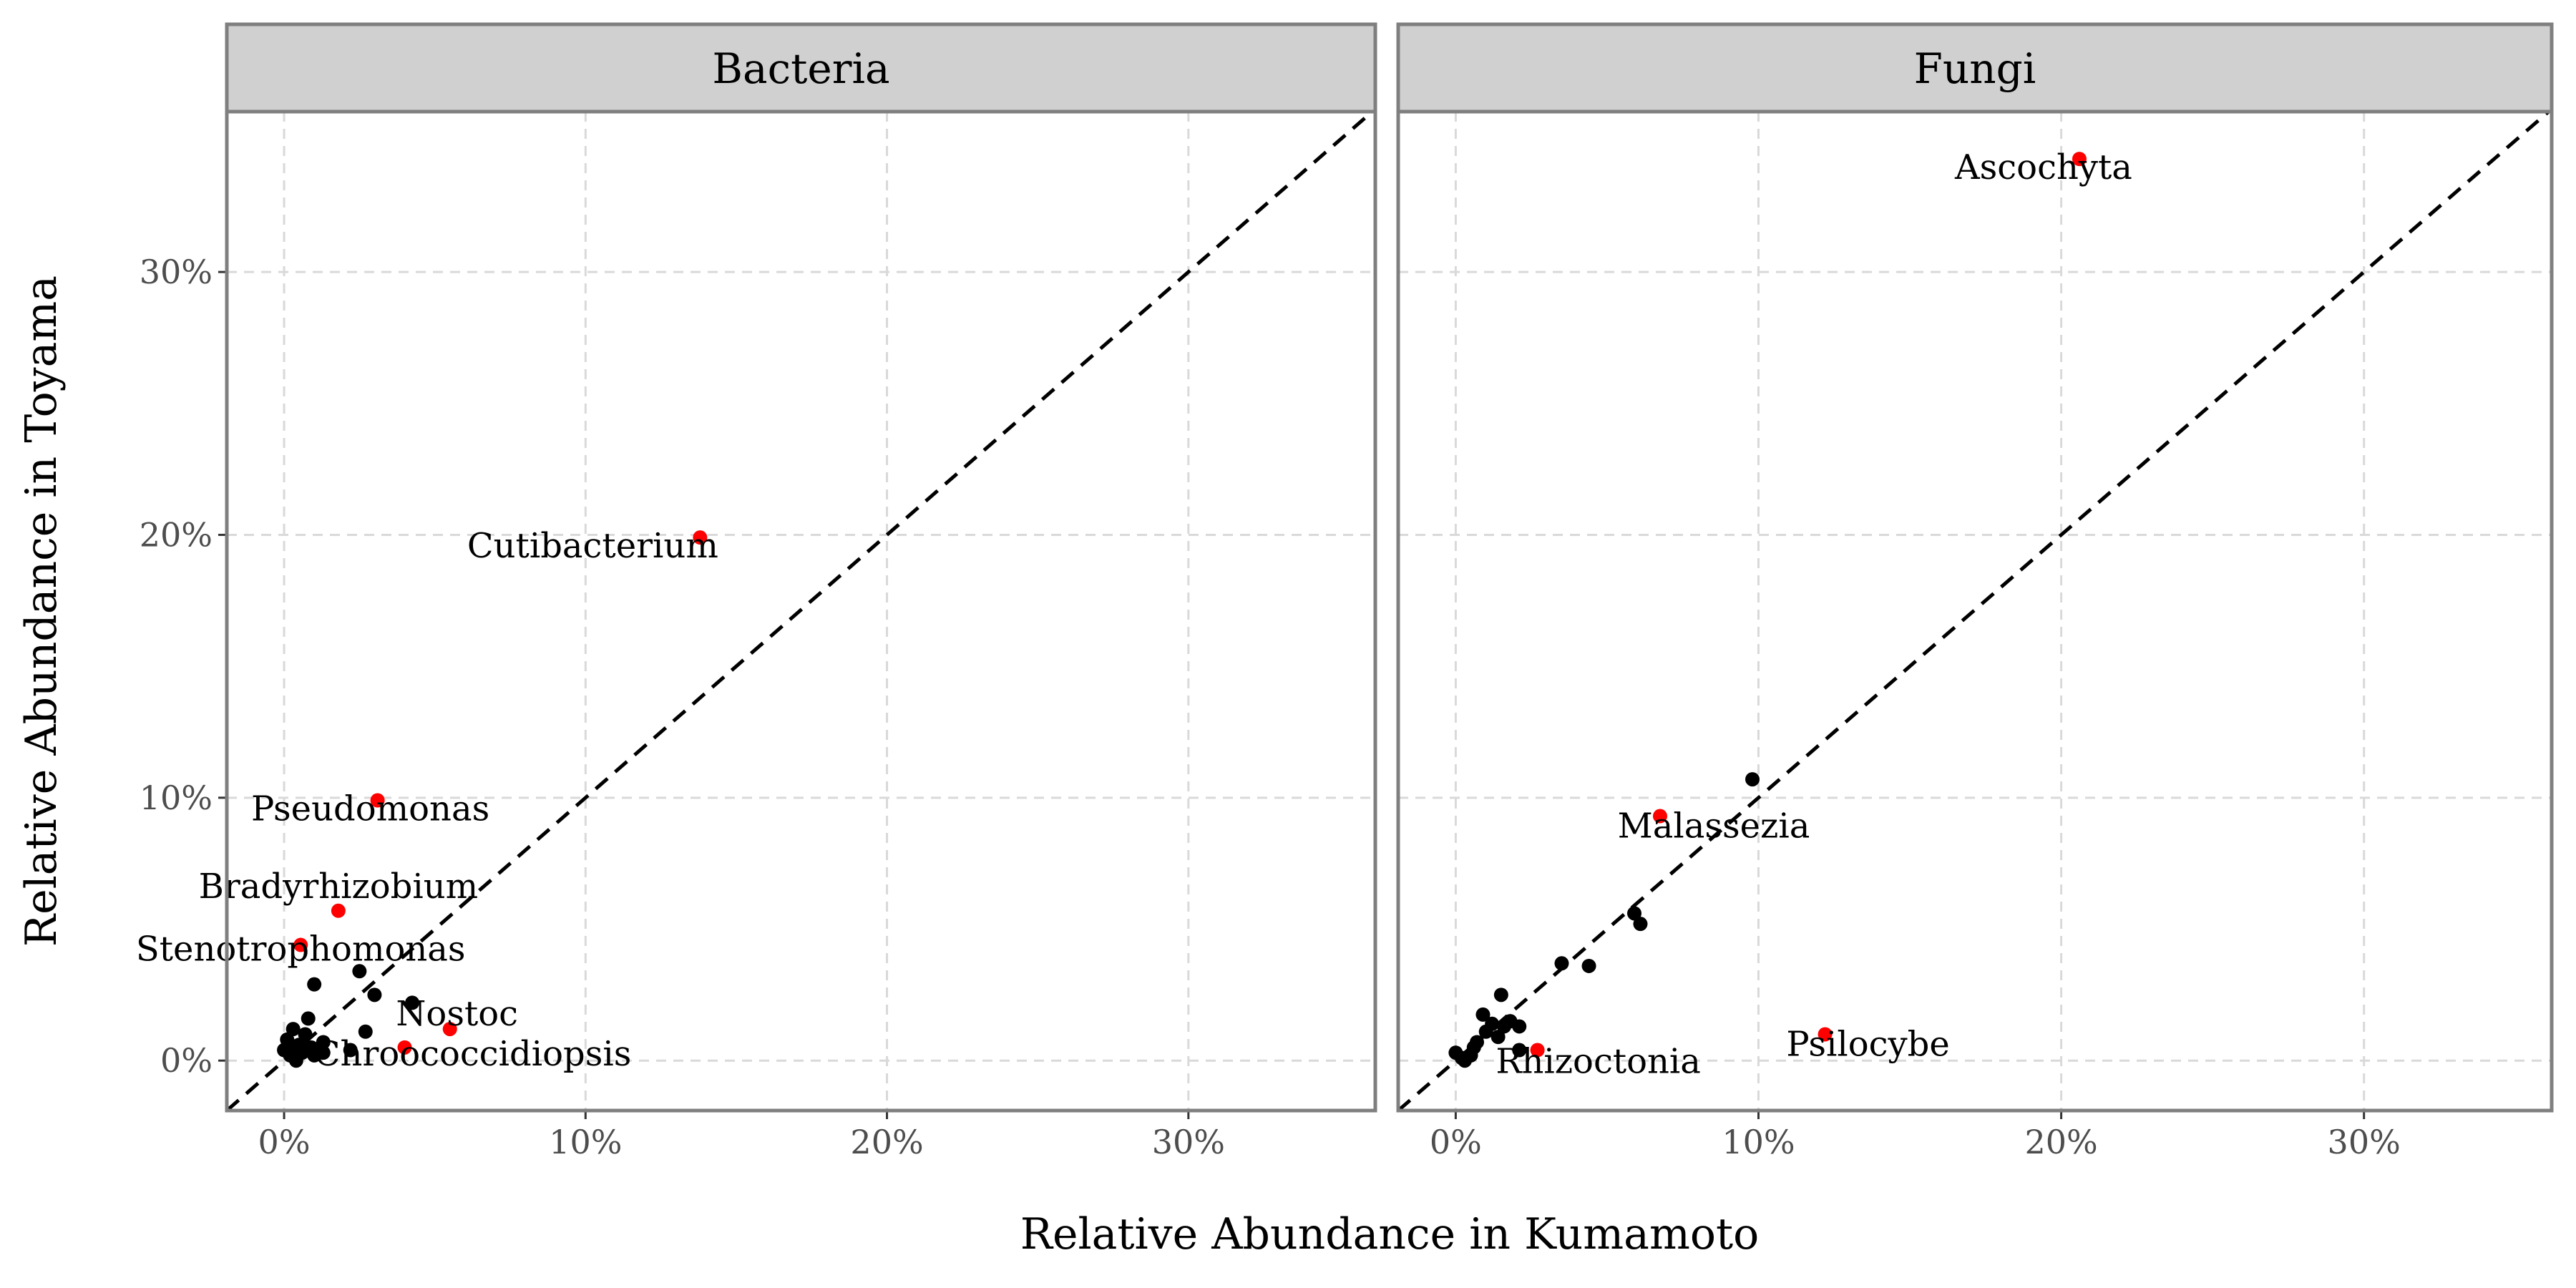 The image size is (2576, 1288). Describe the element at coordinates (176, 798) in the screenshot. I see `y-tick-label: 10%` at that location.